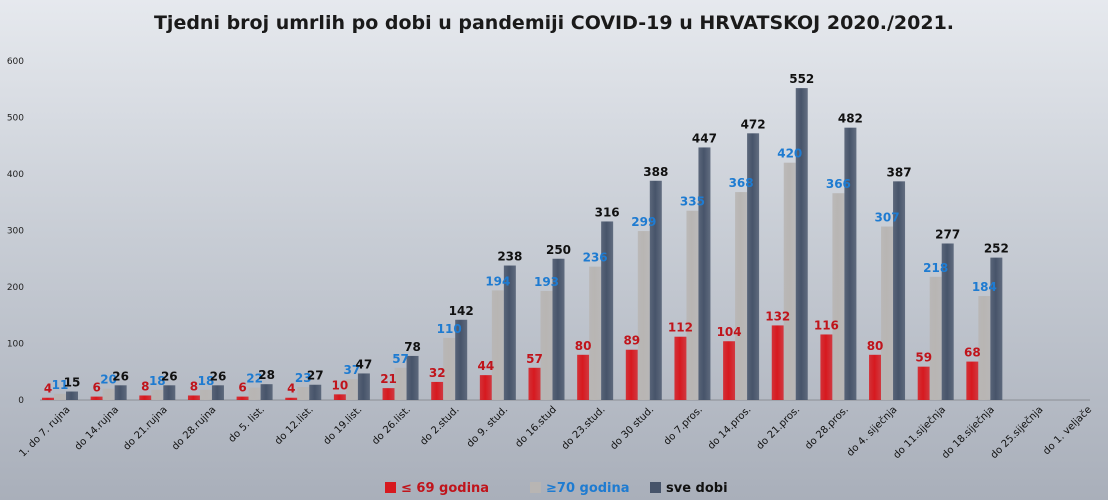 The height and width of the screenshot is (500, 1108). What do you see at coordinates (72, 383) in the screenshot?
I see `data-label: 15` at bounding box center [72, 383].